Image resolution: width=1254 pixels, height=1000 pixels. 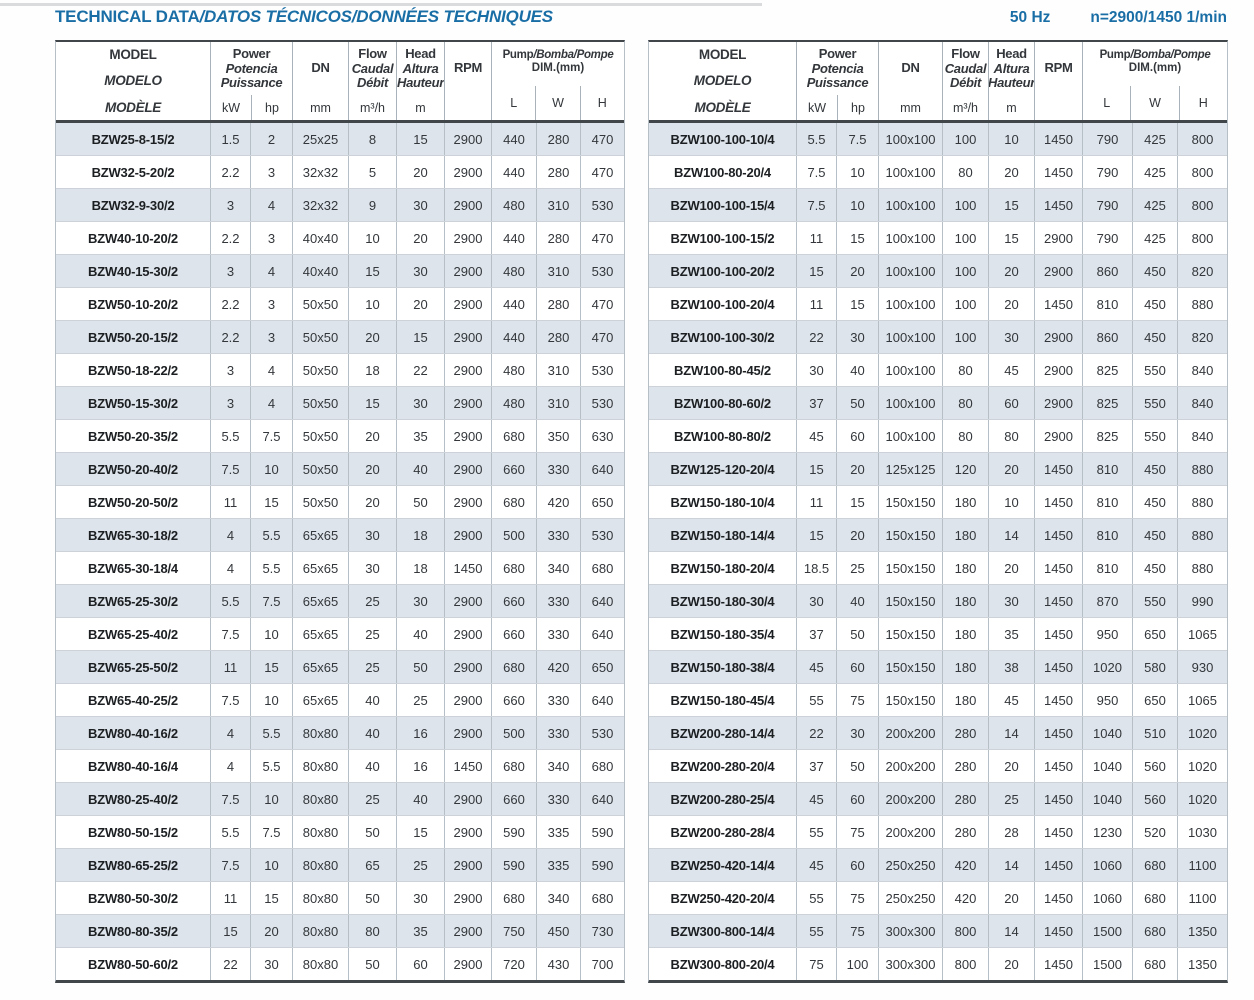 What do you see at coordinates (723, 931) in the screenshot?
I see `model-cell: BZW300-800-14/4` at bounding box center [723, 931].